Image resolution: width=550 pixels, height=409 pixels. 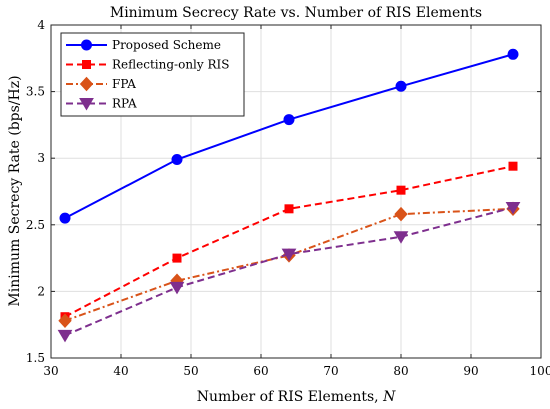 What do you see at coordinates (50, 371) in the screenshot?
I see `x-tick-label: 30` at bounding box center [50, 371].